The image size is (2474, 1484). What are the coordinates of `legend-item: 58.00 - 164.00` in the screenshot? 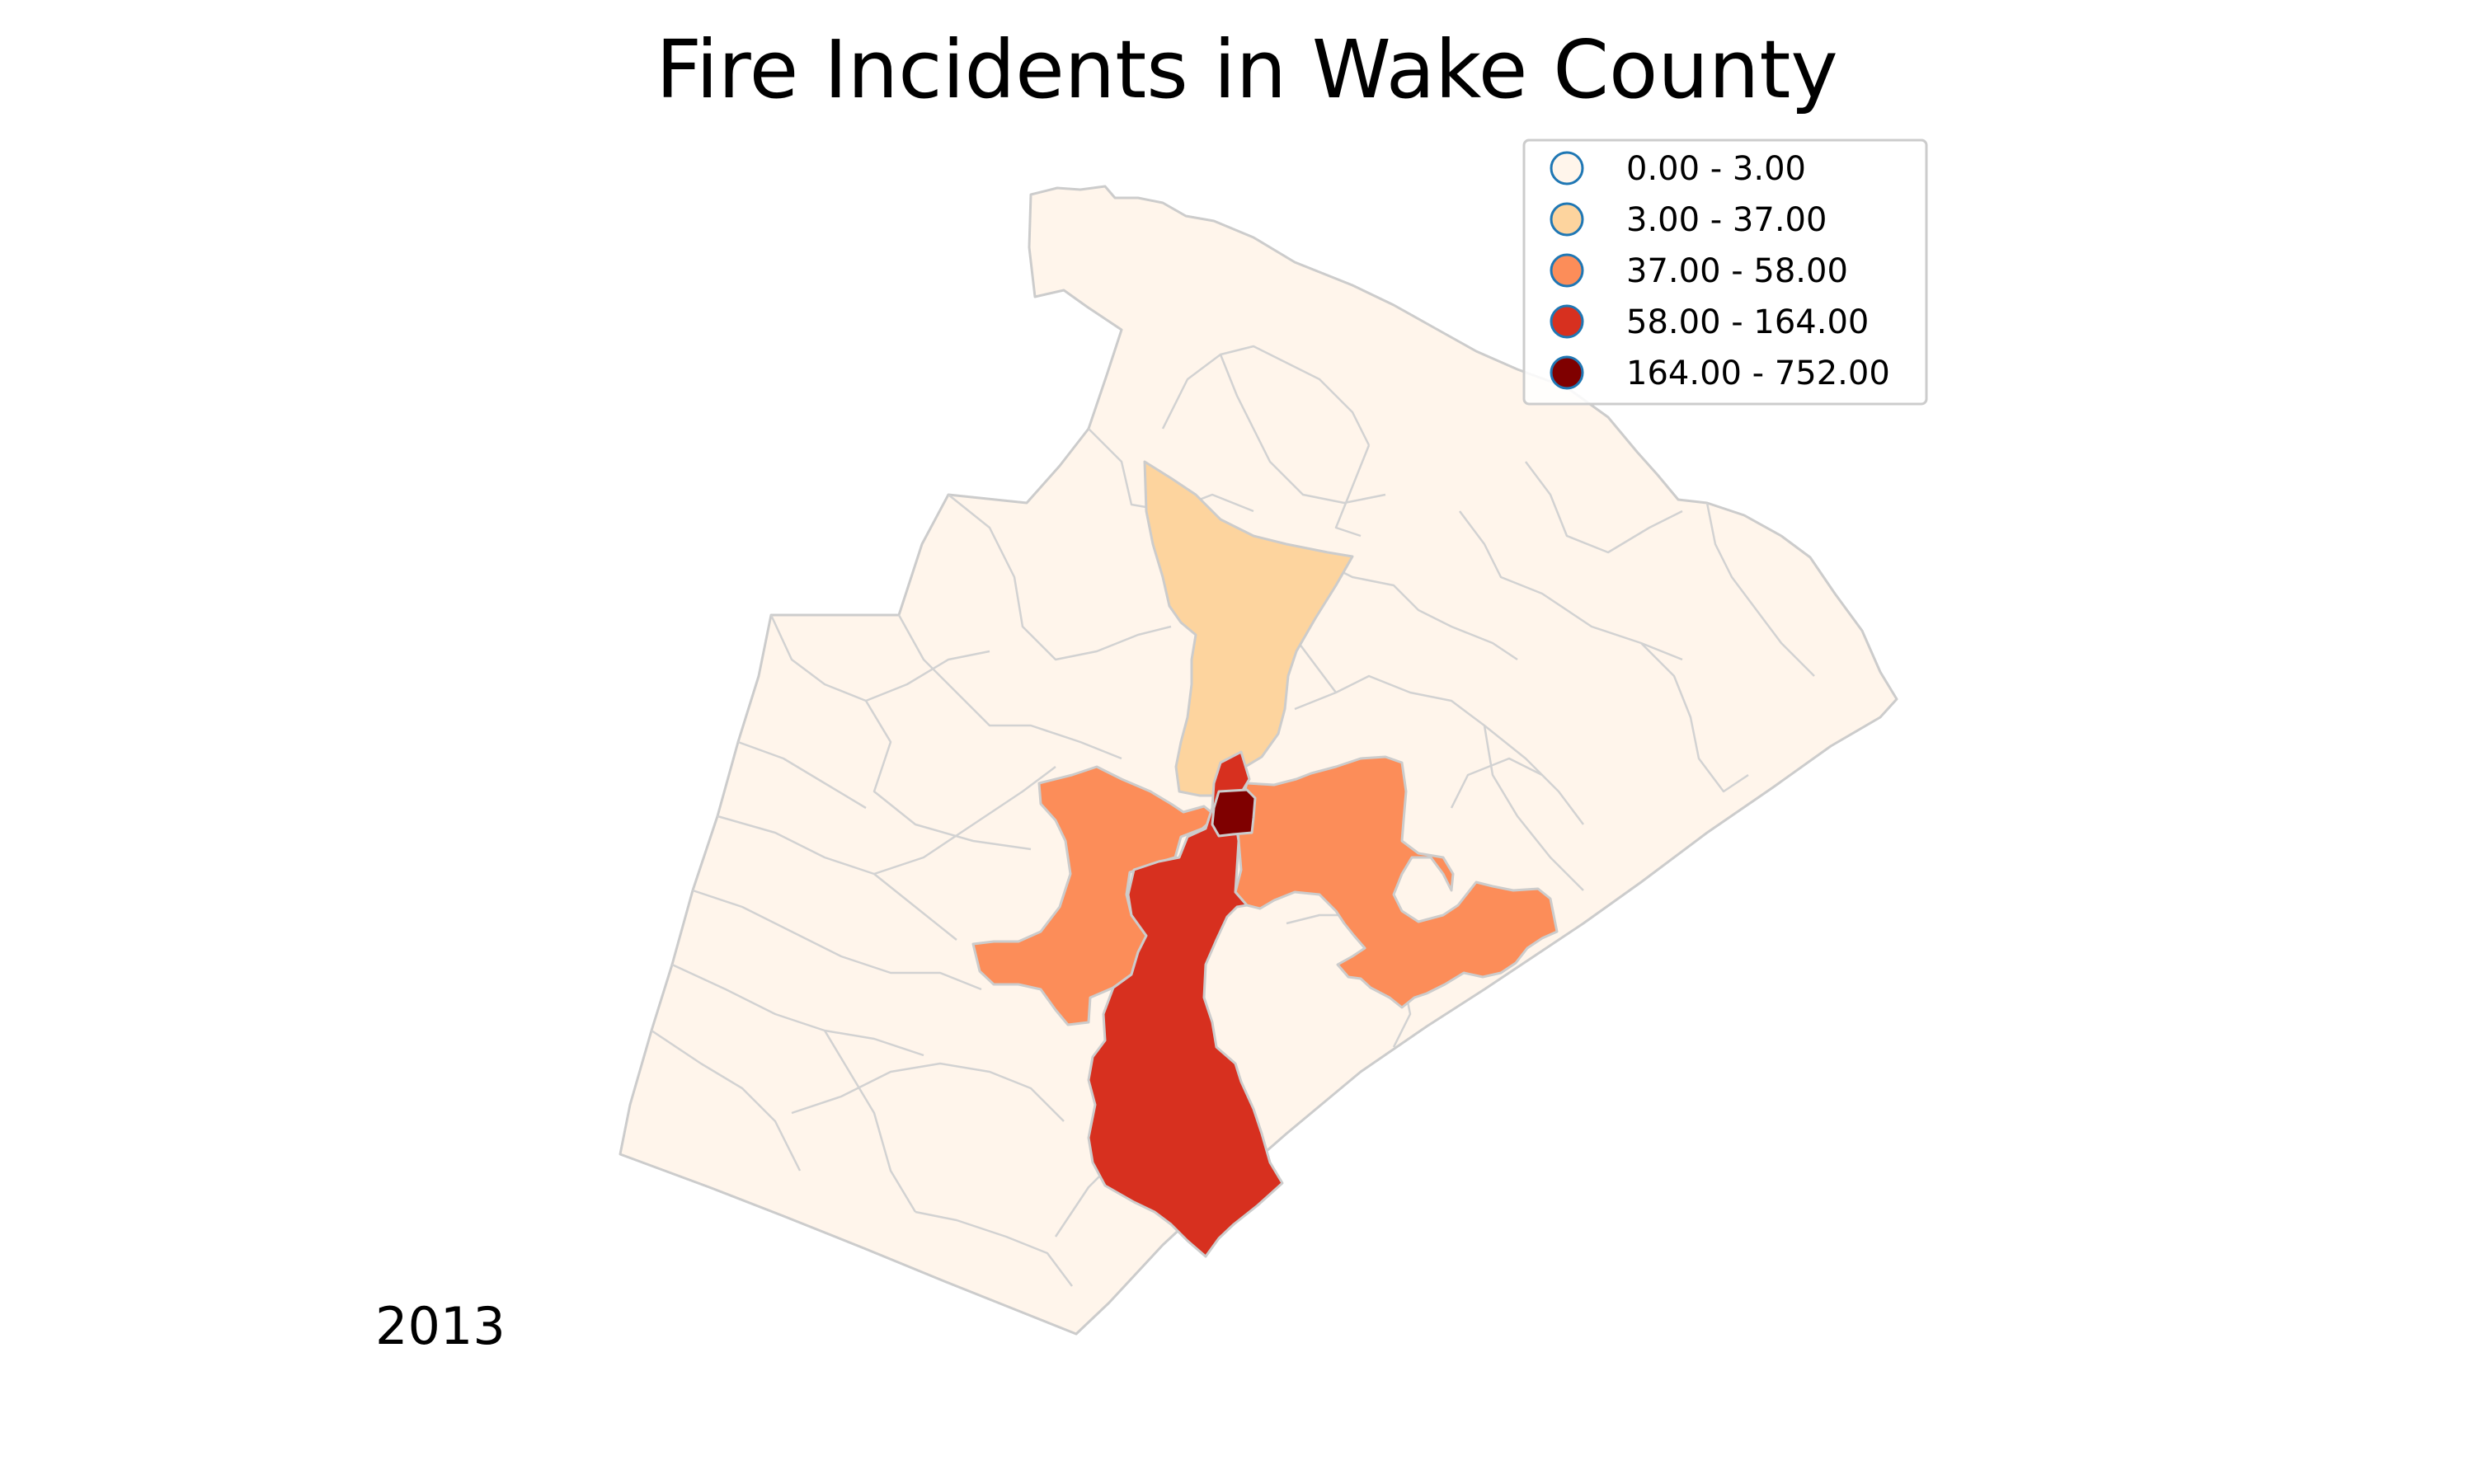 It's located at (1709, 322).